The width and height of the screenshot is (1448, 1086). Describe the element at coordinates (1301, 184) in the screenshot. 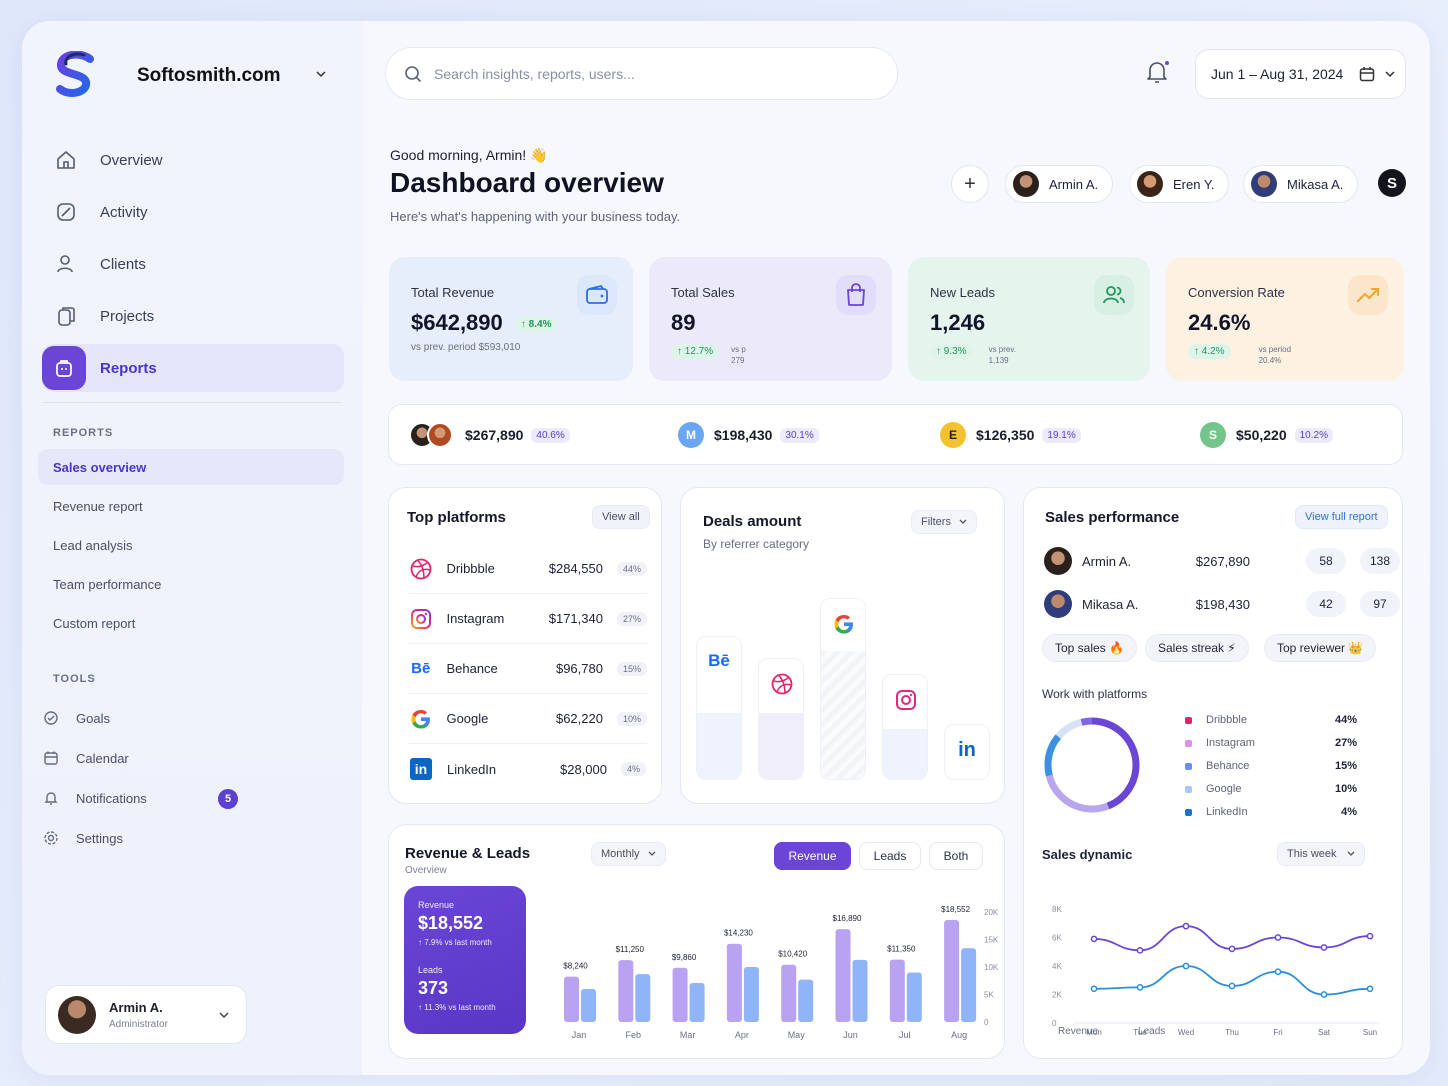

I see `team-member-pill: Mikasa A.` at that location.